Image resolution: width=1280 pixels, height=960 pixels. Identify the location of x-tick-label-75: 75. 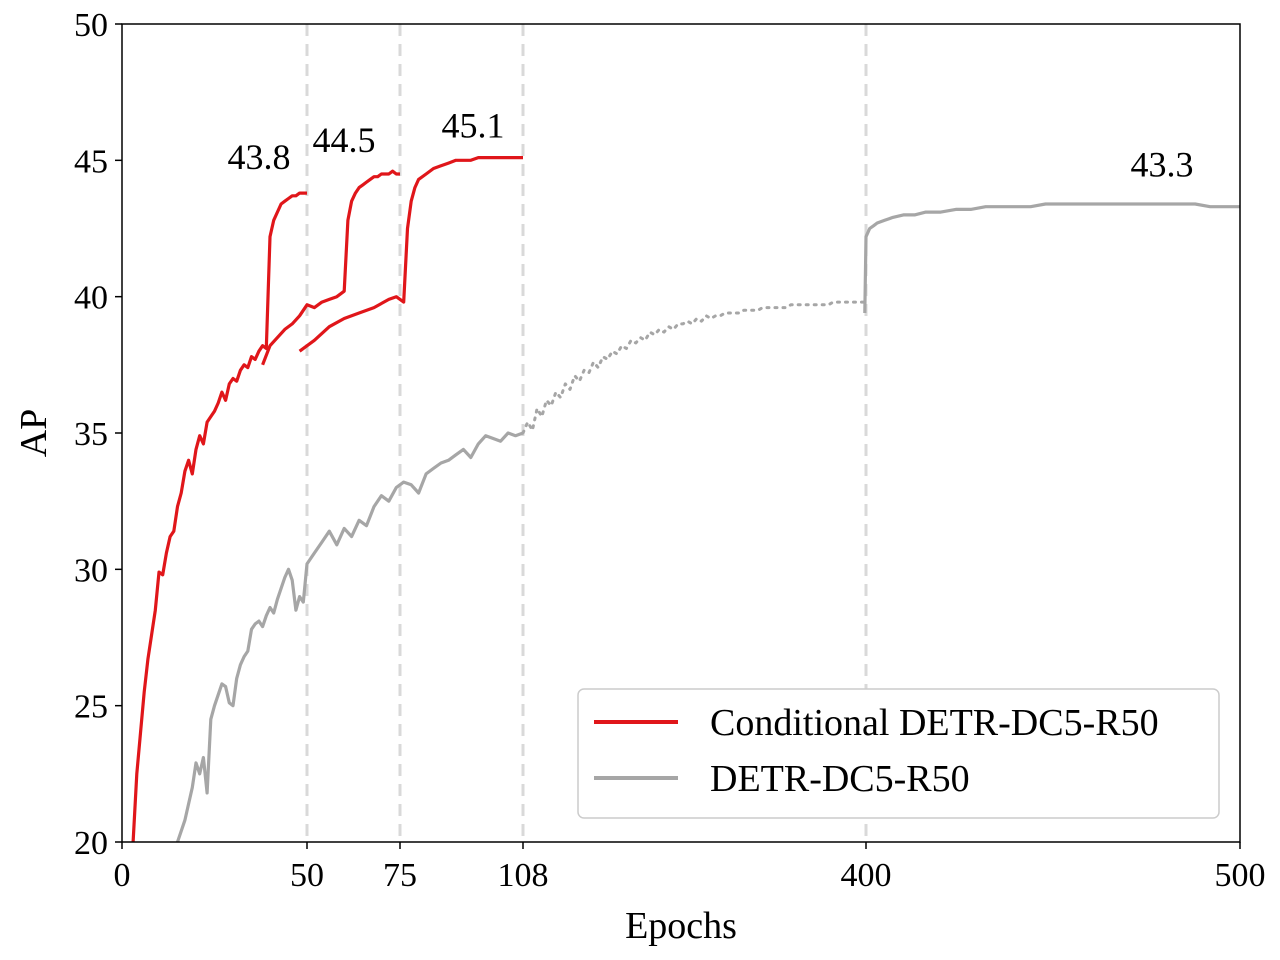
(400, 875).